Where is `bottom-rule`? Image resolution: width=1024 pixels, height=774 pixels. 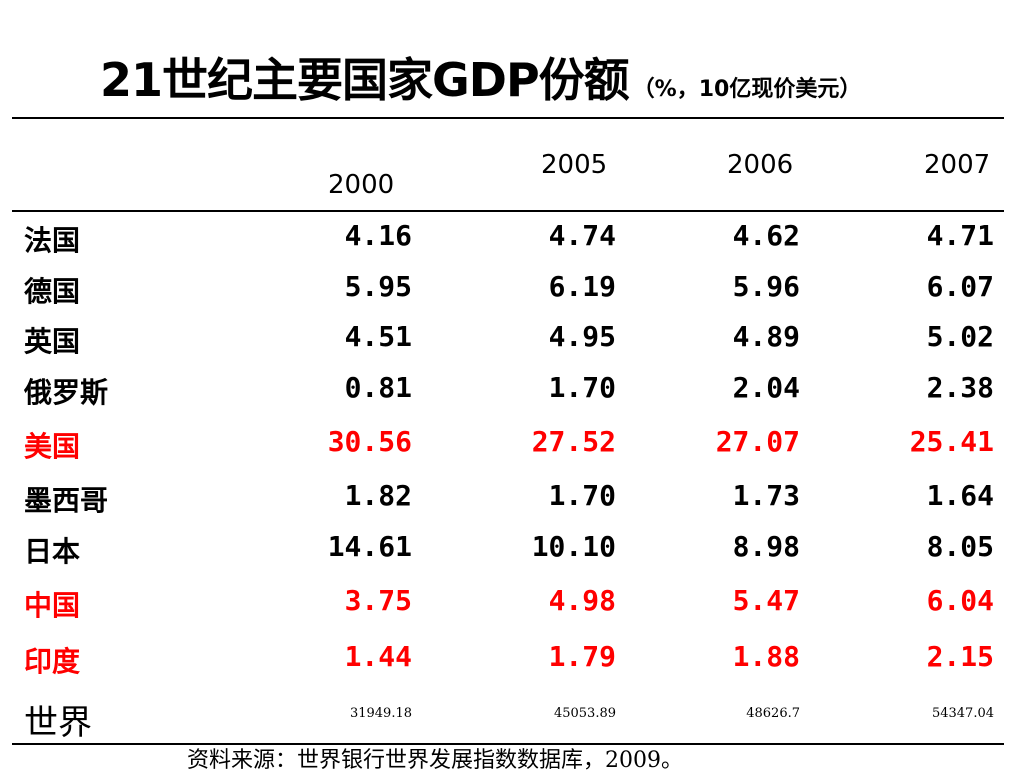
bottom-rule is located at coordinates (508, 744).